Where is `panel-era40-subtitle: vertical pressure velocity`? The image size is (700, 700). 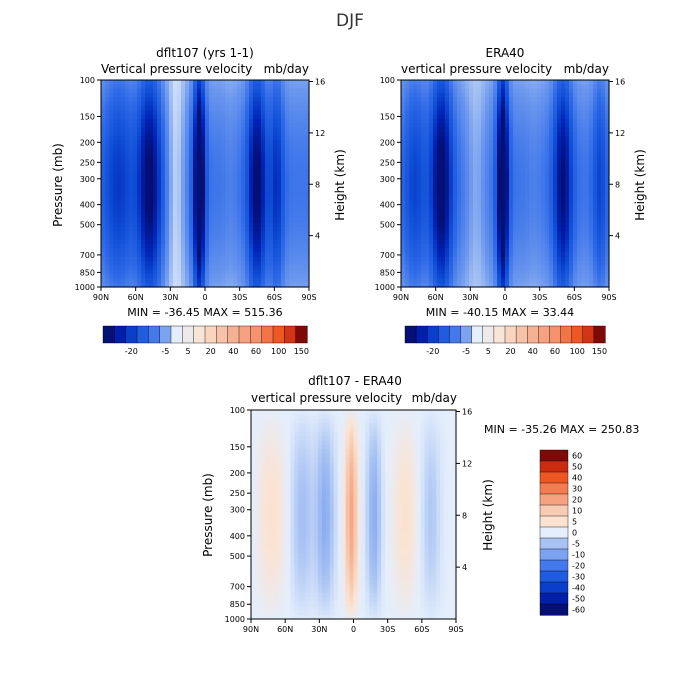
panel-era40-subtitle: vertical pressure velocity is located at coordinates (476, 69).